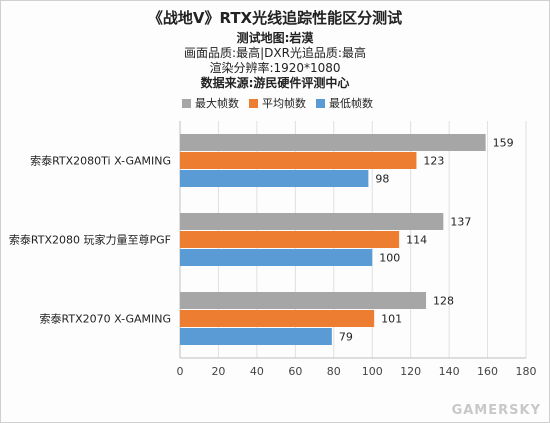 Image resolution: width=550 pixels, height=423 pixels. What do you see at coordinates (275, 53) in the screenshot?
I see `subtitle-quality: 画面品质:最高|DXR光追品质:最高` at bounding box center [275, 53].